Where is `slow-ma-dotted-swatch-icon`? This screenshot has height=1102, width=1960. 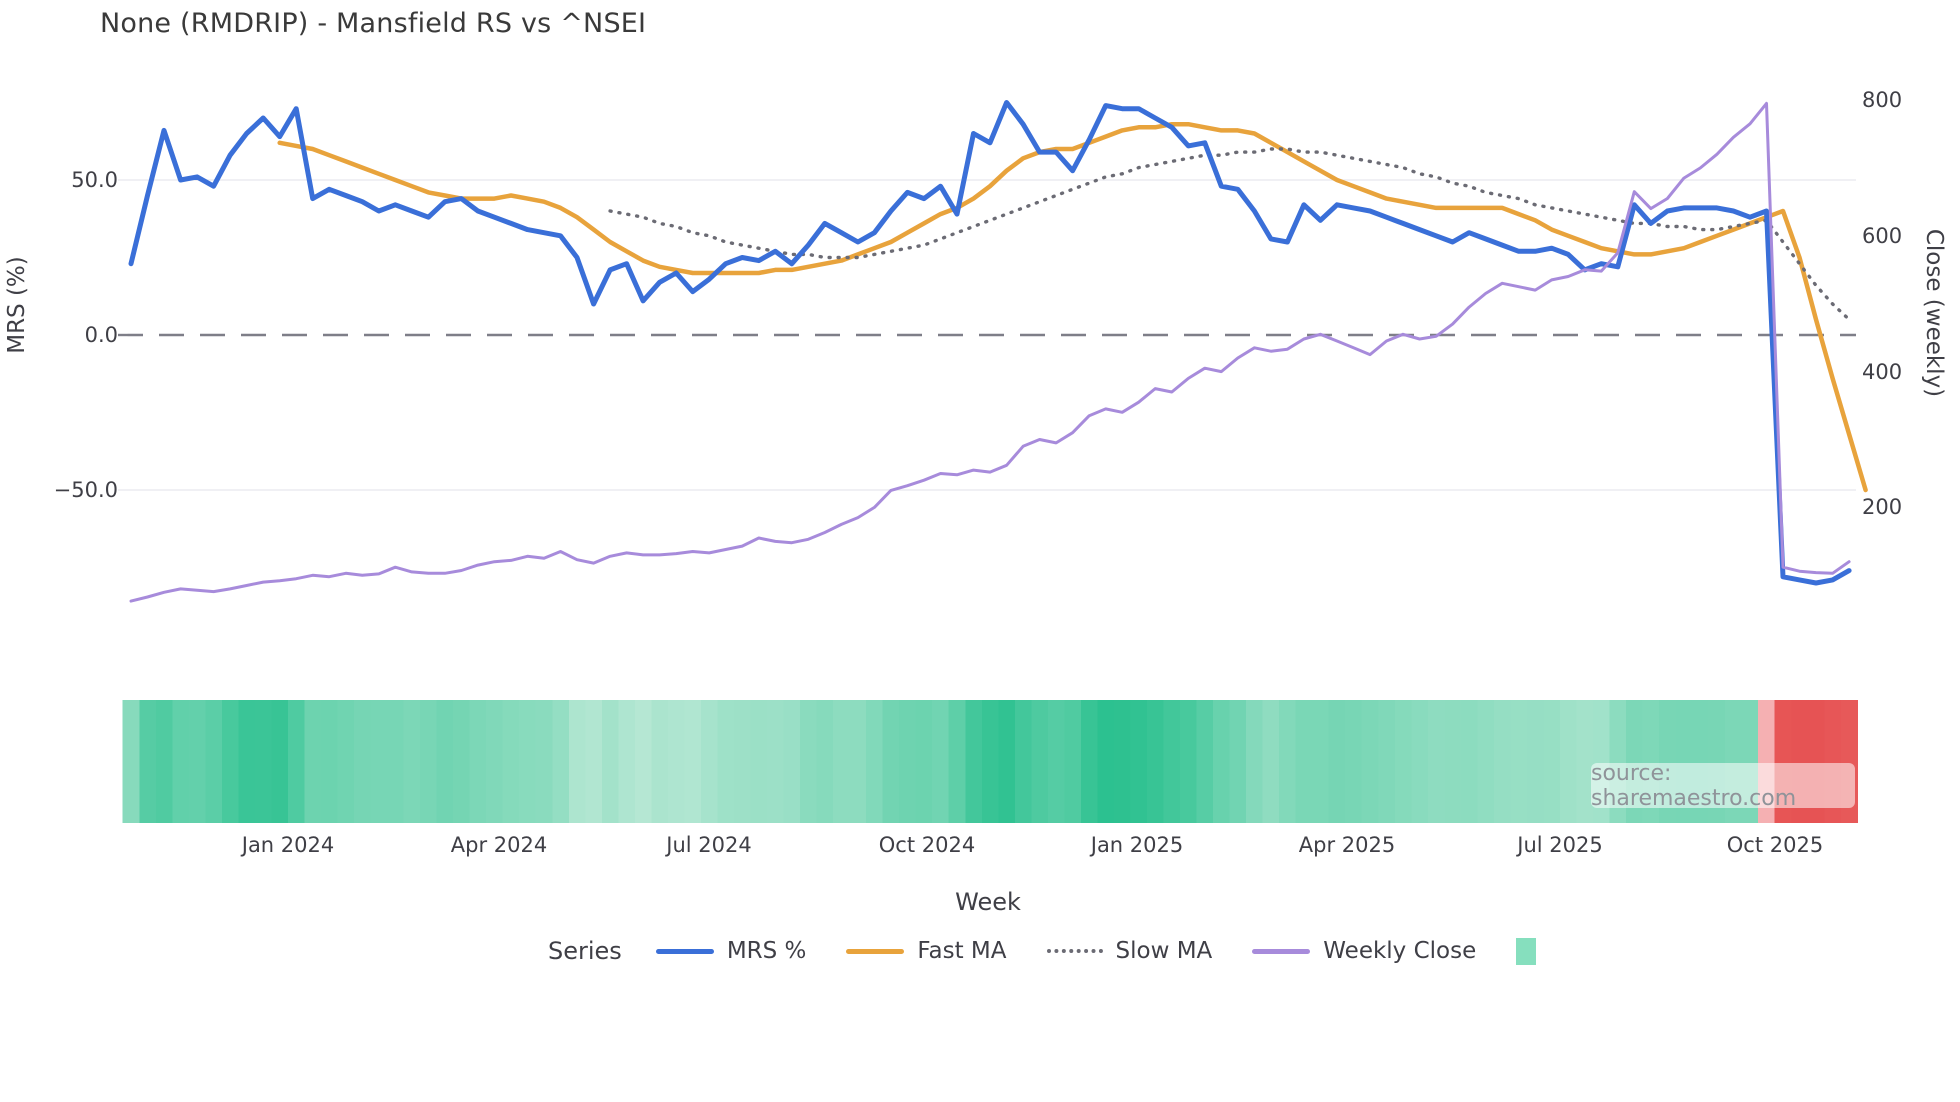 slow-ma-dotted-swatch-icon is located at coordinates (1074, 951).